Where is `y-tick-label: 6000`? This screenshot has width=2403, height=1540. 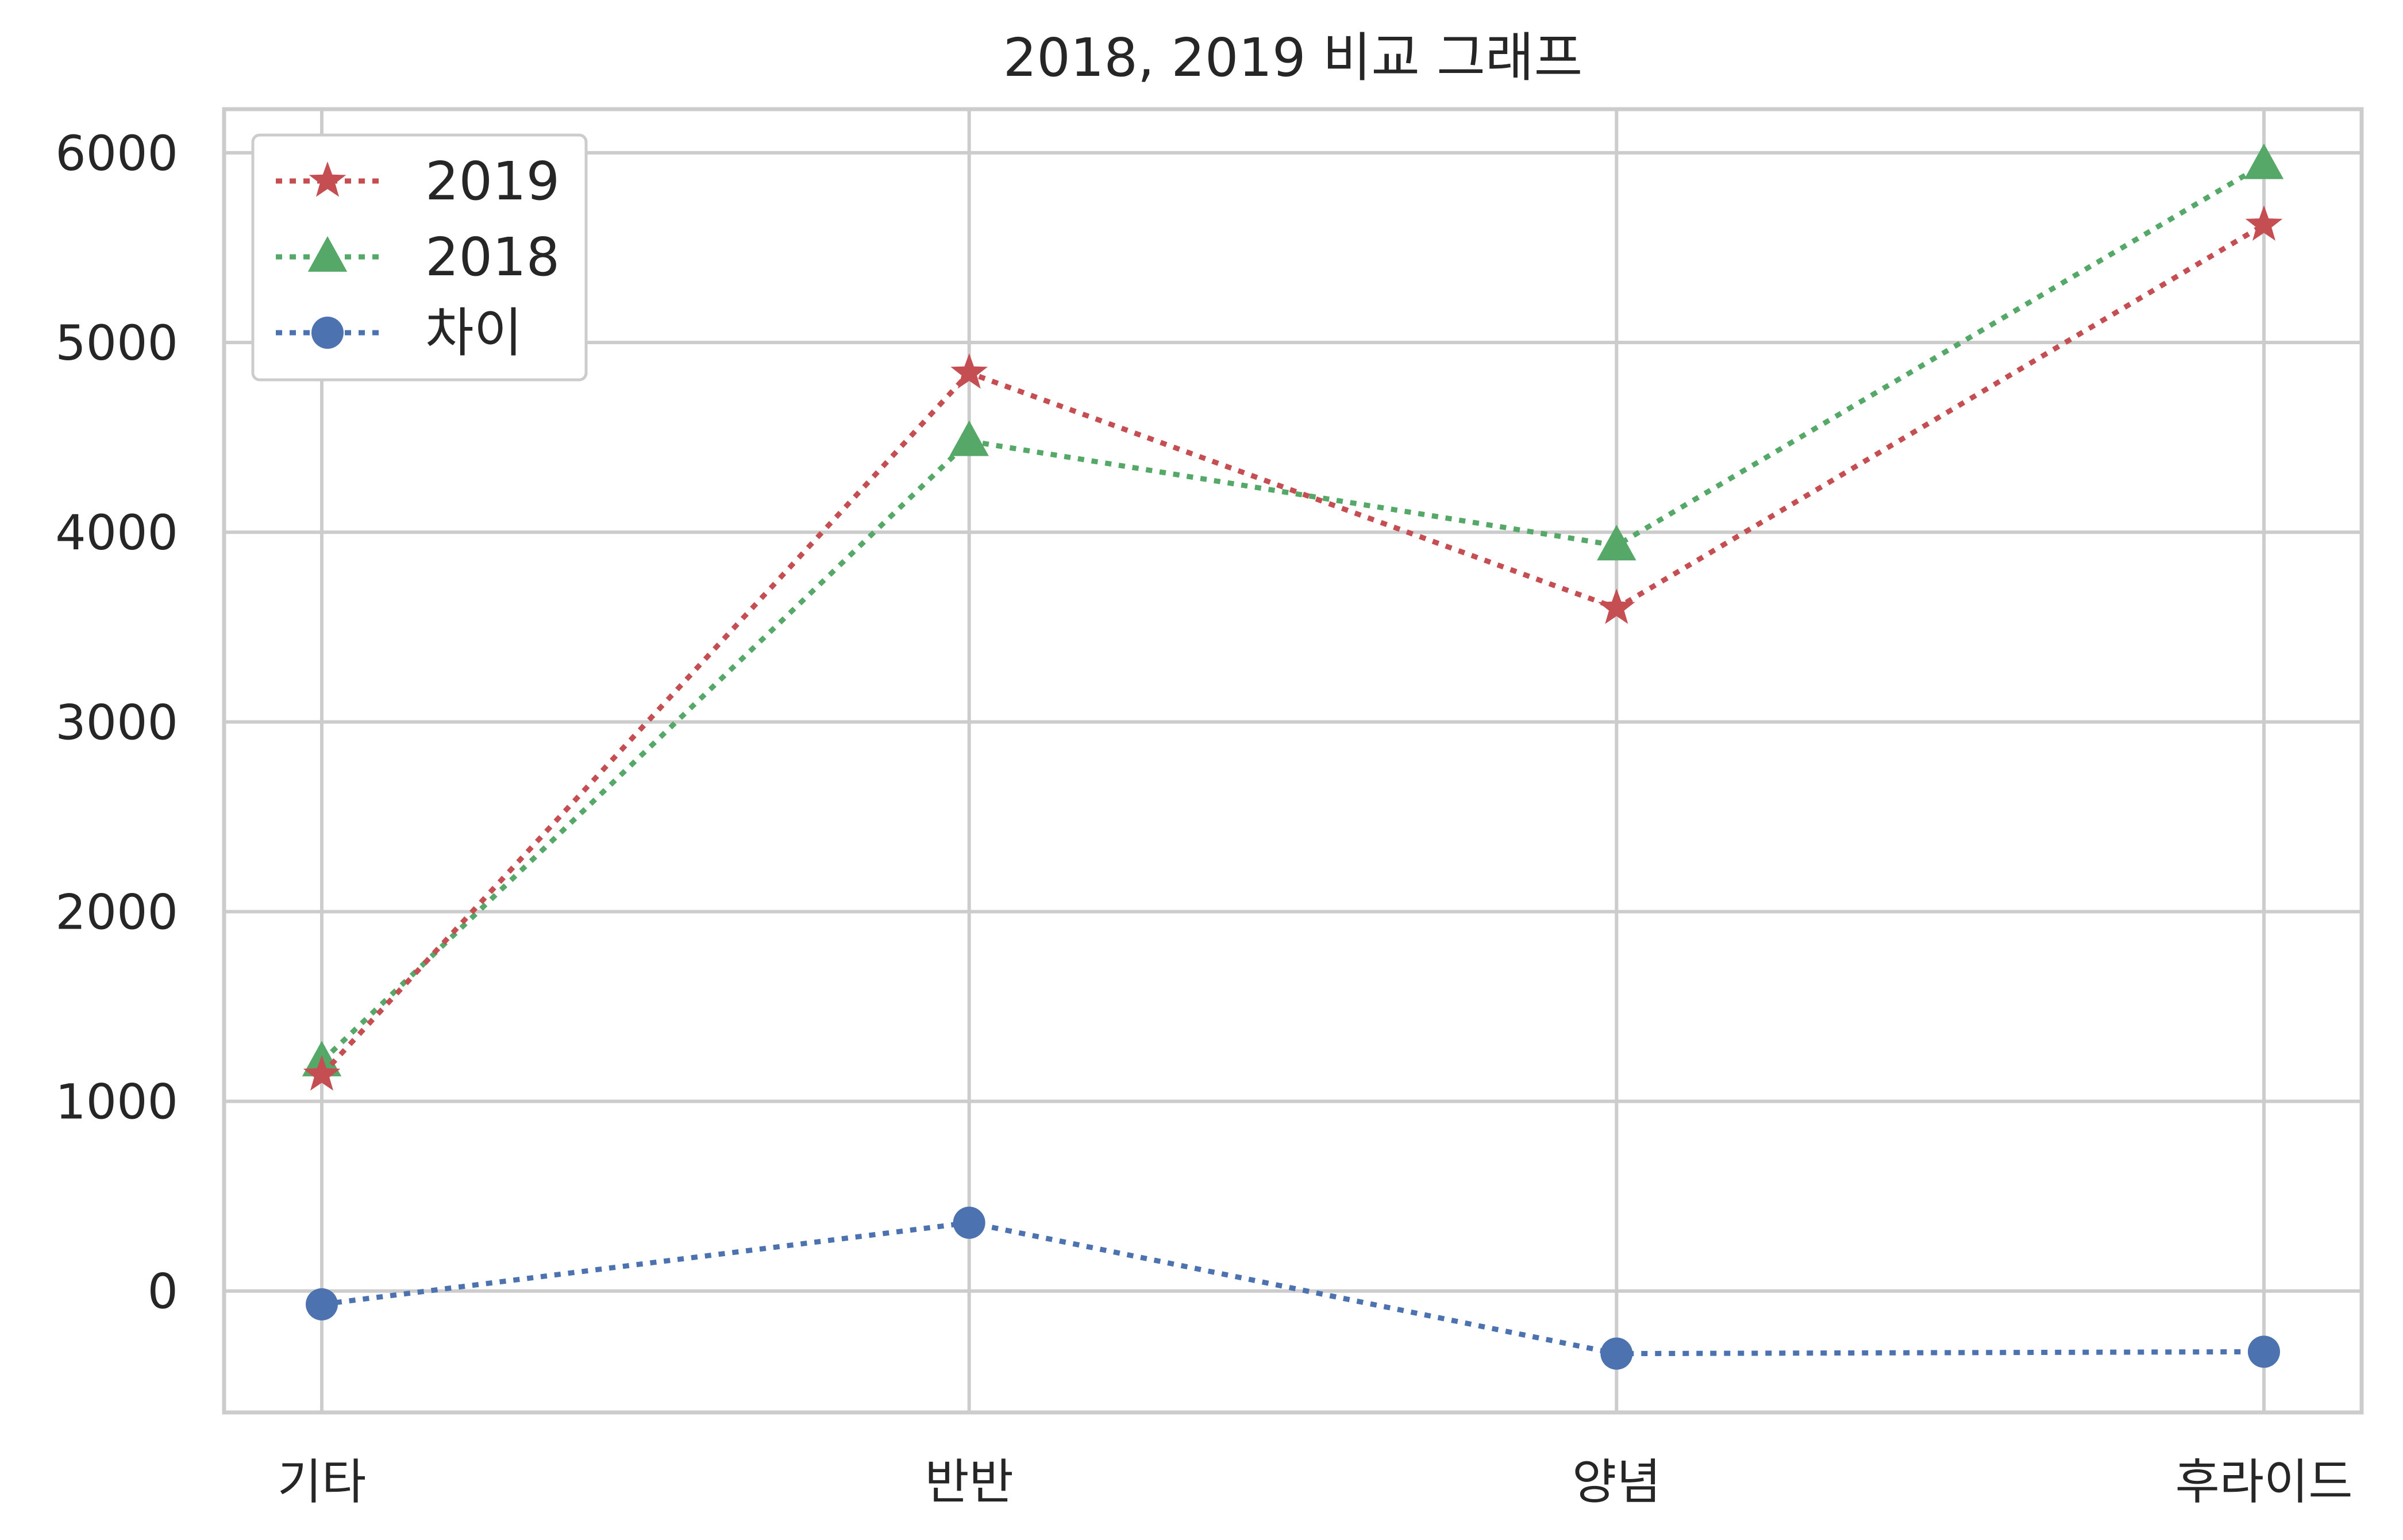 y-tick-label: 6000 is located at coordinates (116, 153).